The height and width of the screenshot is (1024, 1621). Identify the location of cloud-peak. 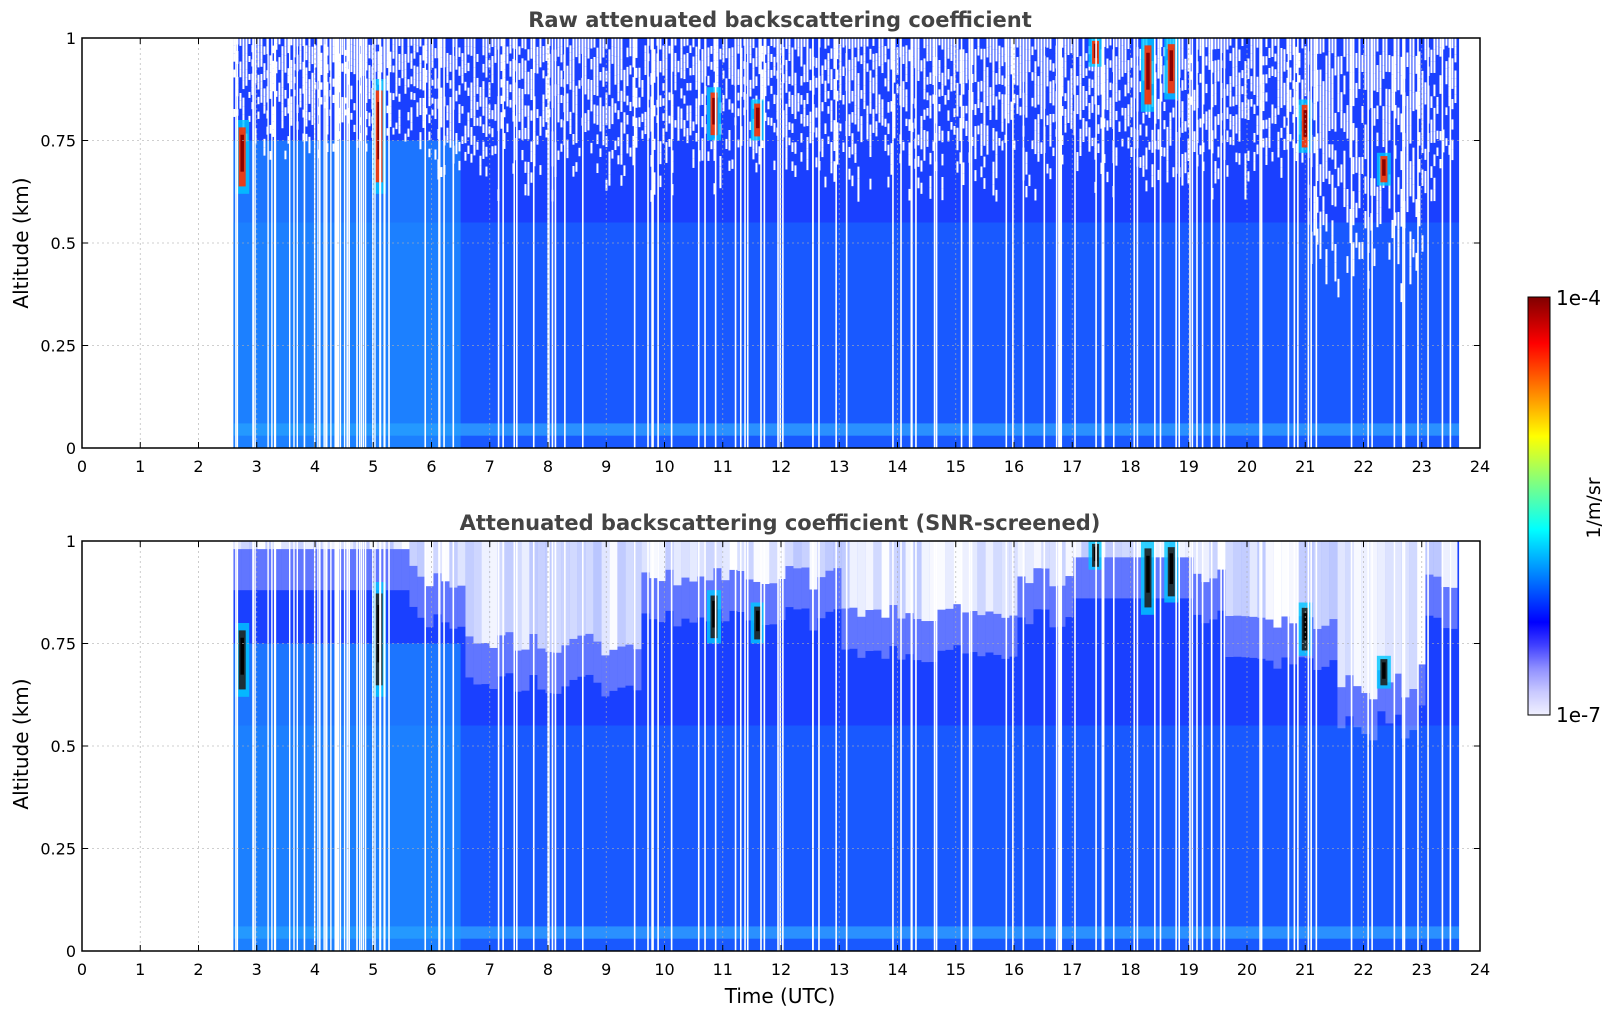
(242, 656).